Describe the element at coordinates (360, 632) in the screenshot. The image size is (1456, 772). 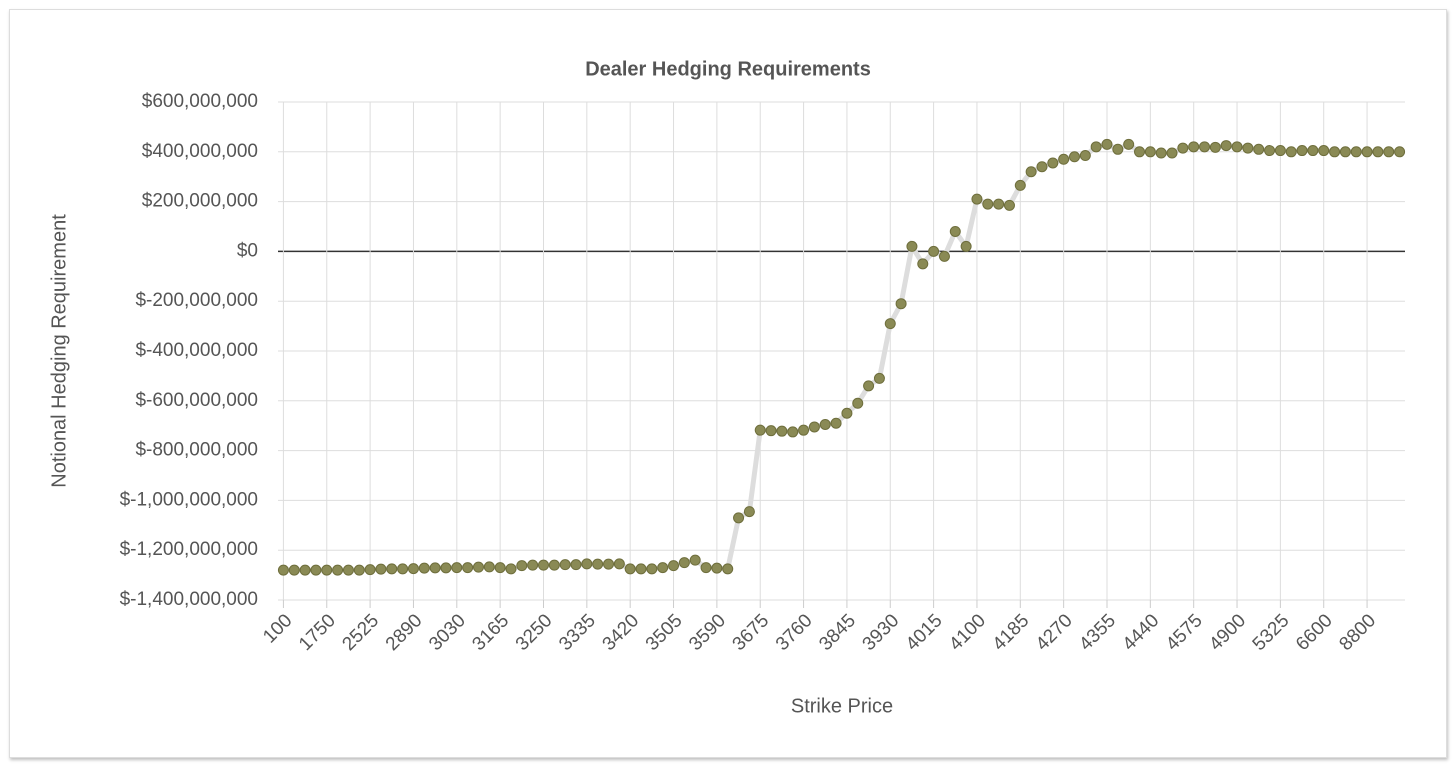
I see `x-tick-label: 2525` at that location.